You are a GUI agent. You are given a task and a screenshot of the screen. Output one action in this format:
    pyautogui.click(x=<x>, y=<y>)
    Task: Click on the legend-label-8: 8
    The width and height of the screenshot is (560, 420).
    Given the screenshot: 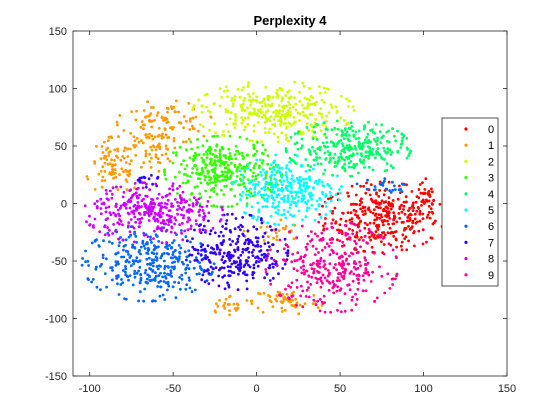 What is the action you would take?
    pyautogui.click(x=491, y=260)
    